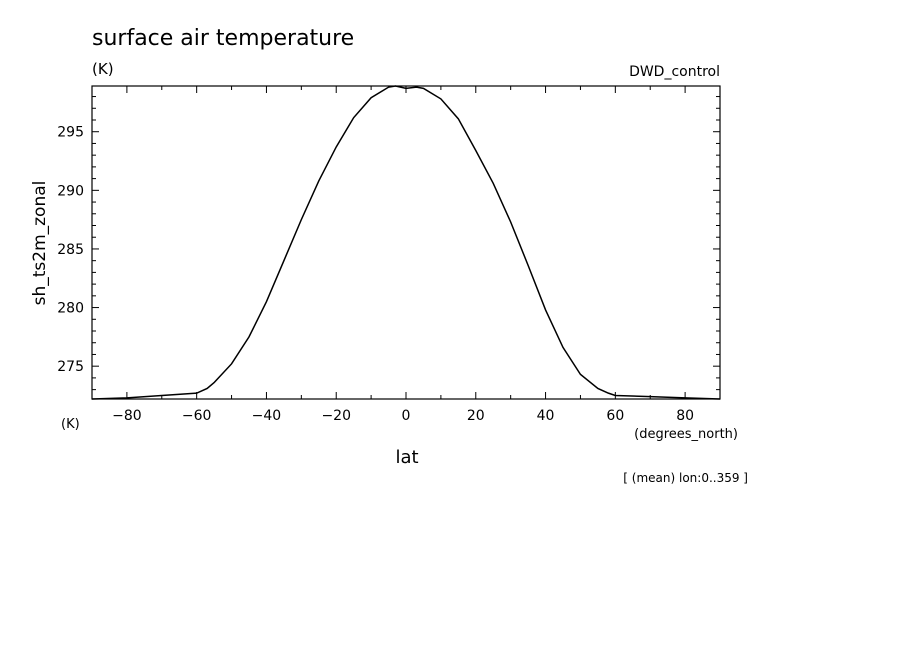 The height and width of the screenshot is (654, 904). I want to click on footer-note: [ (mean) lon:0..359 ], so click(685, 478).